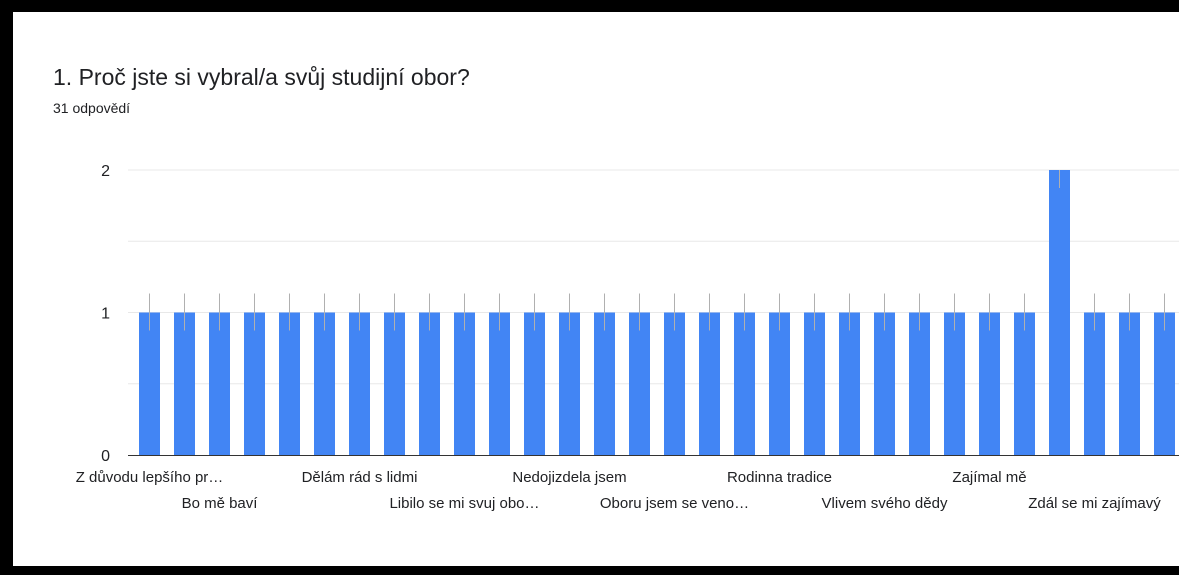 This screenshot has width=1179, height=575. I want to click on x-tick-label: Dělám rád s lidmi, so click(360, 477).